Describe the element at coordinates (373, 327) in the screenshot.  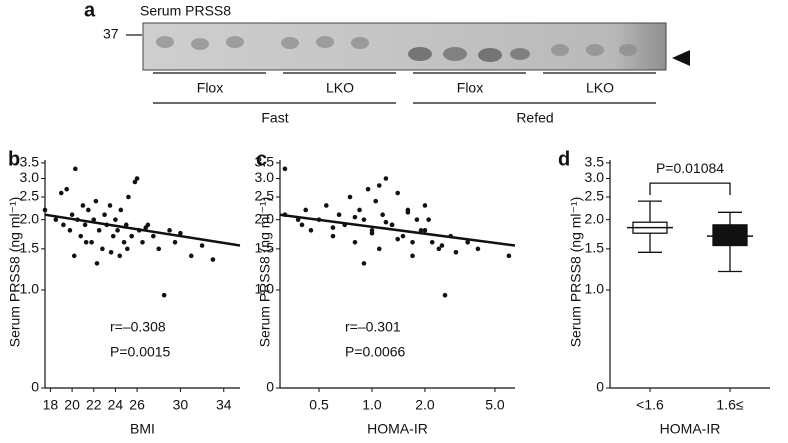
I see `annotation: r=–0.301` at that location.